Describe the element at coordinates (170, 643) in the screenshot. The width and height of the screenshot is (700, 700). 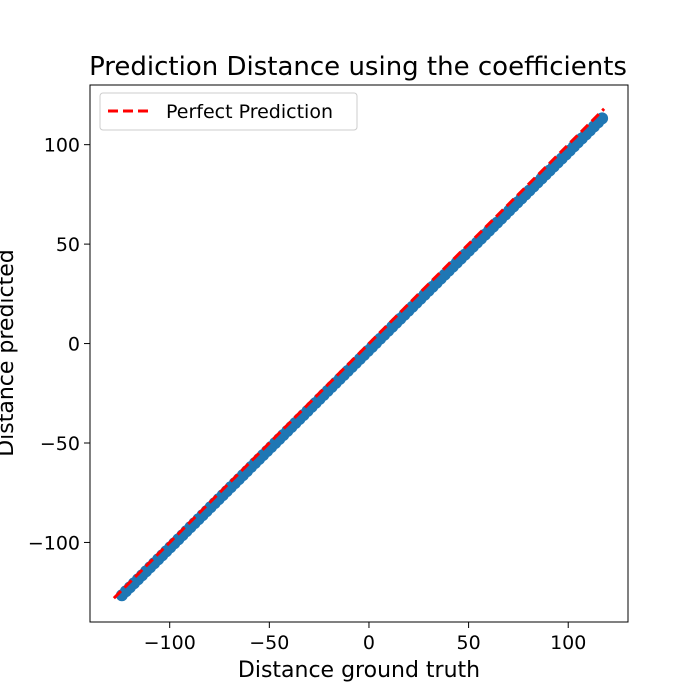
I see `x-tick-label: −100` at that location.